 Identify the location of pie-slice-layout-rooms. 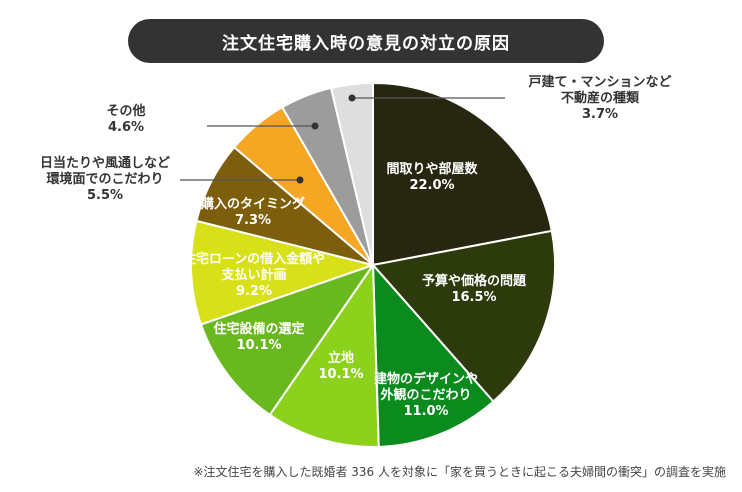
(462, 174).